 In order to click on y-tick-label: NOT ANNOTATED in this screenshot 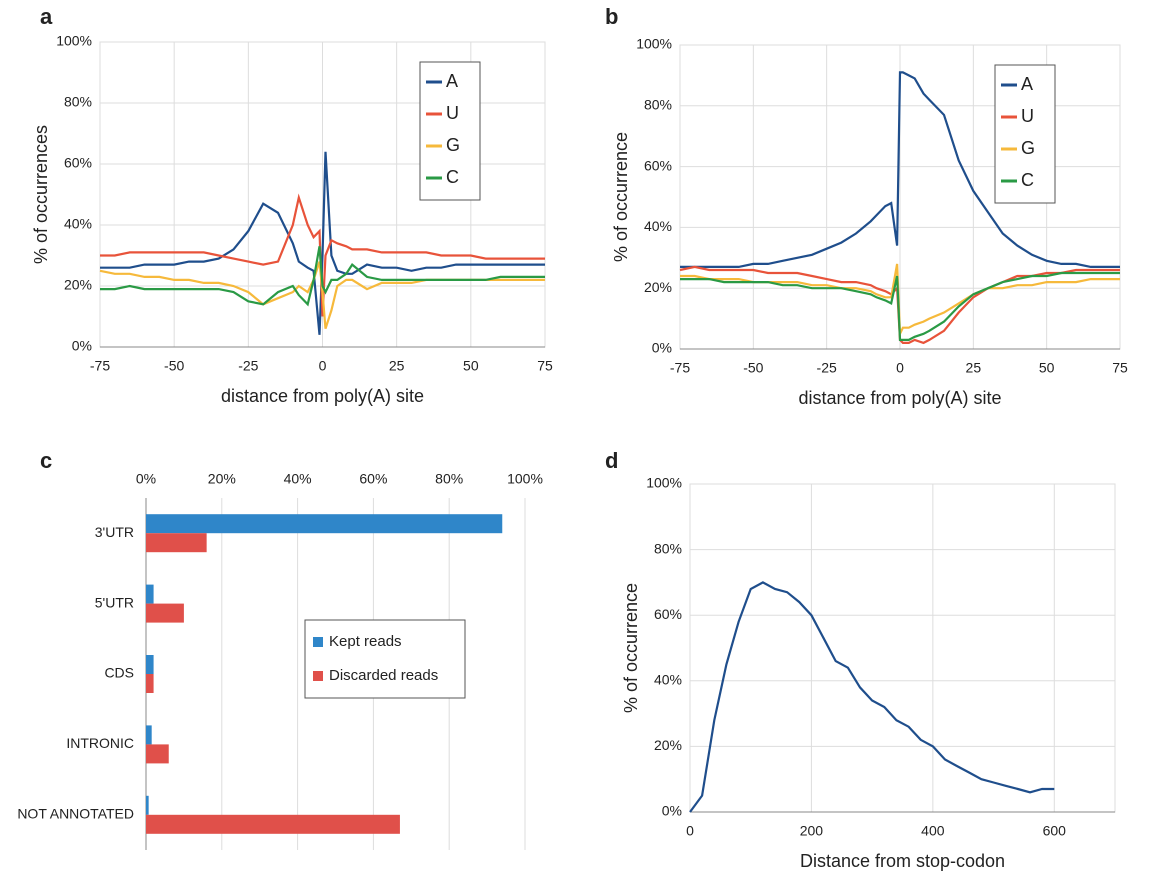, I will do `click(75, 814)`.